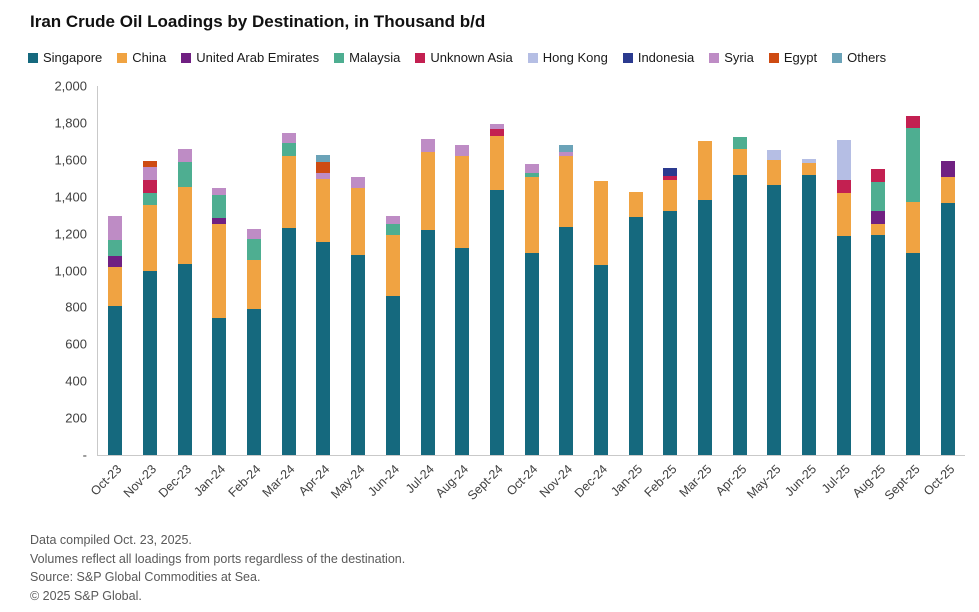  Describe the element at coordinates (70, 86) in the screenshot. I see `y-tick-label: 2,000` at that location.